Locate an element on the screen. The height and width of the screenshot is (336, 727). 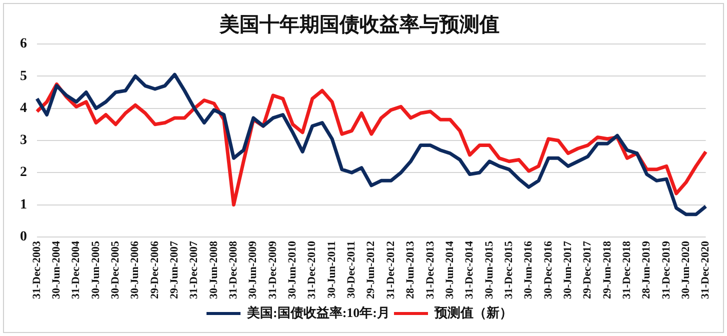
x-tick-label: 31-Dec-2019 is located at coordinates (666, 269).